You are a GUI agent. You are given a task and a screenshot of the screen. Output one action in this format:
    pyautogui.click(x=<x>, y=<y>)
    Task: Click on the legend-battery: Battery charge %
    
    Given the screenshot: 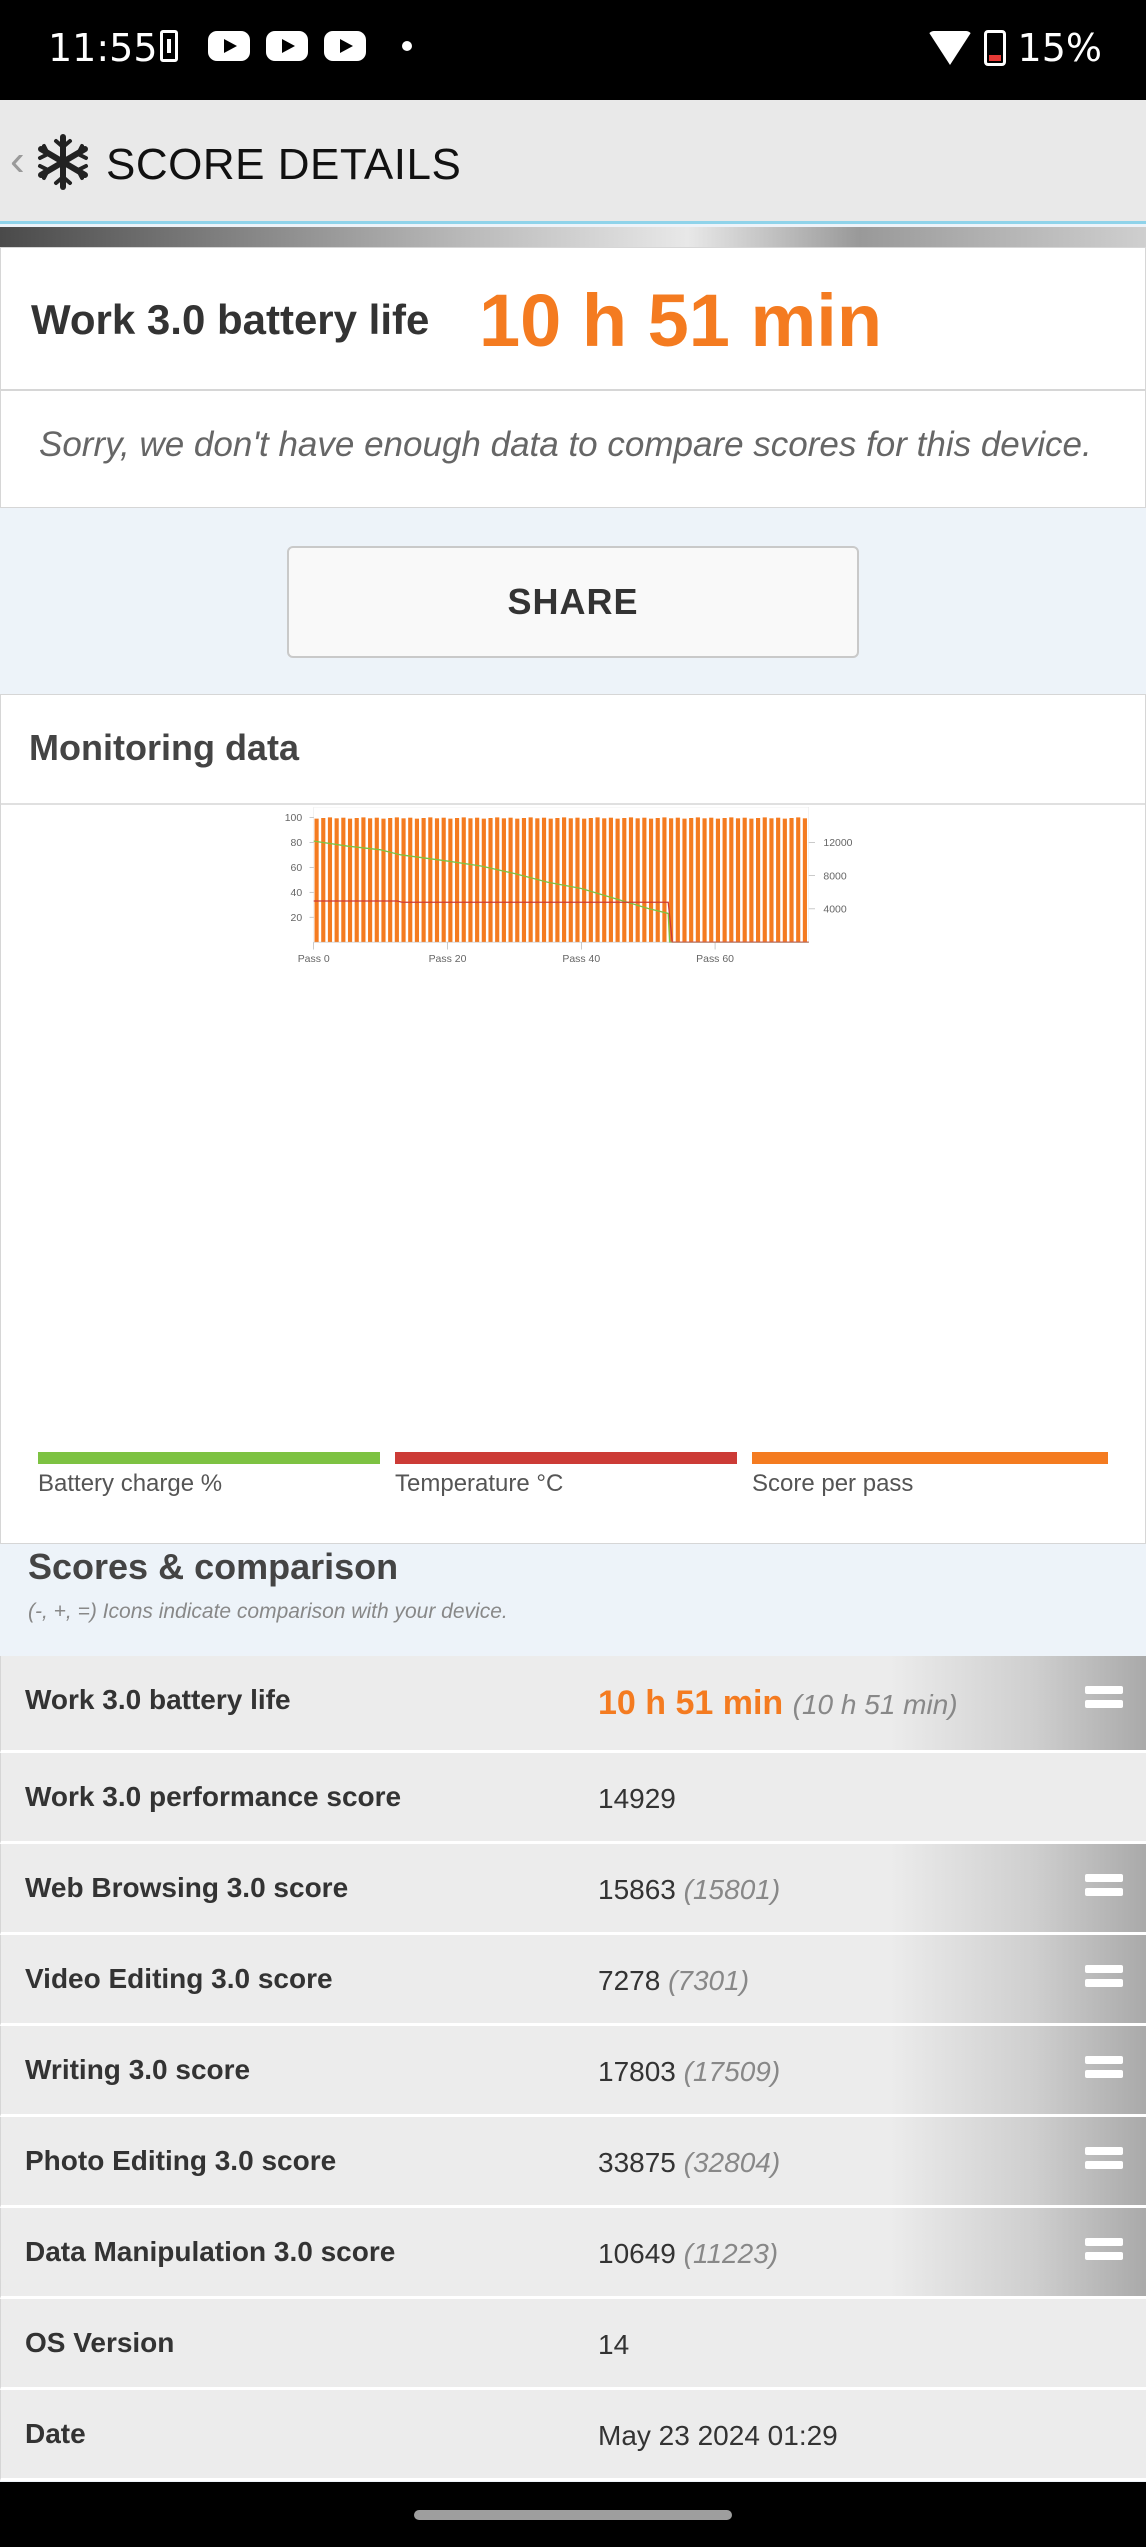 What is the action you would take?
    pyautogui.click(x=209, y=1482)
    